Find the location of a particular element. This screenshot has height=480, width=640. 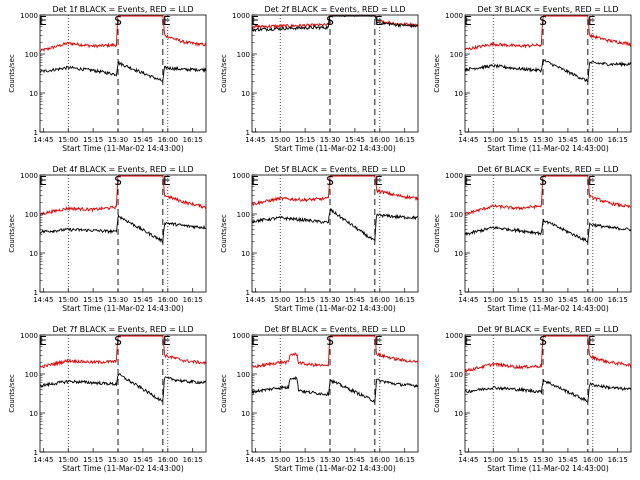

chart-title: Det 7f BLACK = Events, RED = LLD is located at coordinates (122, 329).